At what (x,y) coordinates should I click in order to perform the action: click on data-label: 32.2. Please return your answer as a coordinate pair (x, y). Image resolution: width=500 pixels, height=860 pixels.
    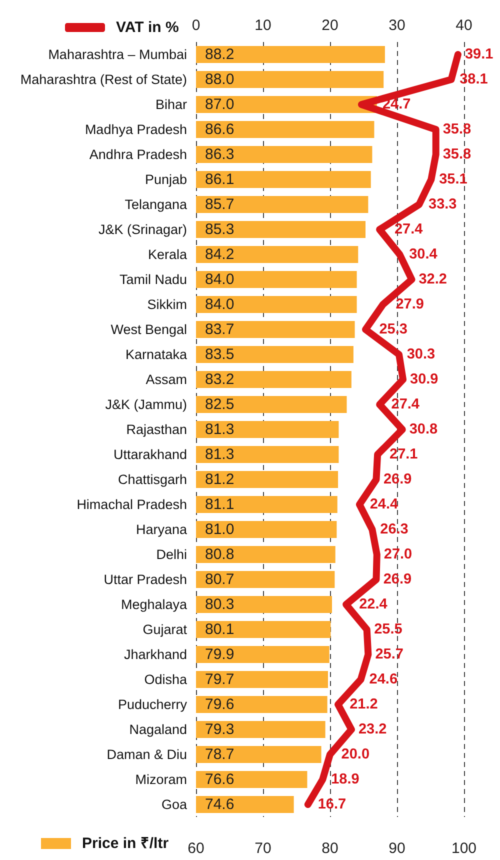
    Looking at the image, I should click on (432, 280).